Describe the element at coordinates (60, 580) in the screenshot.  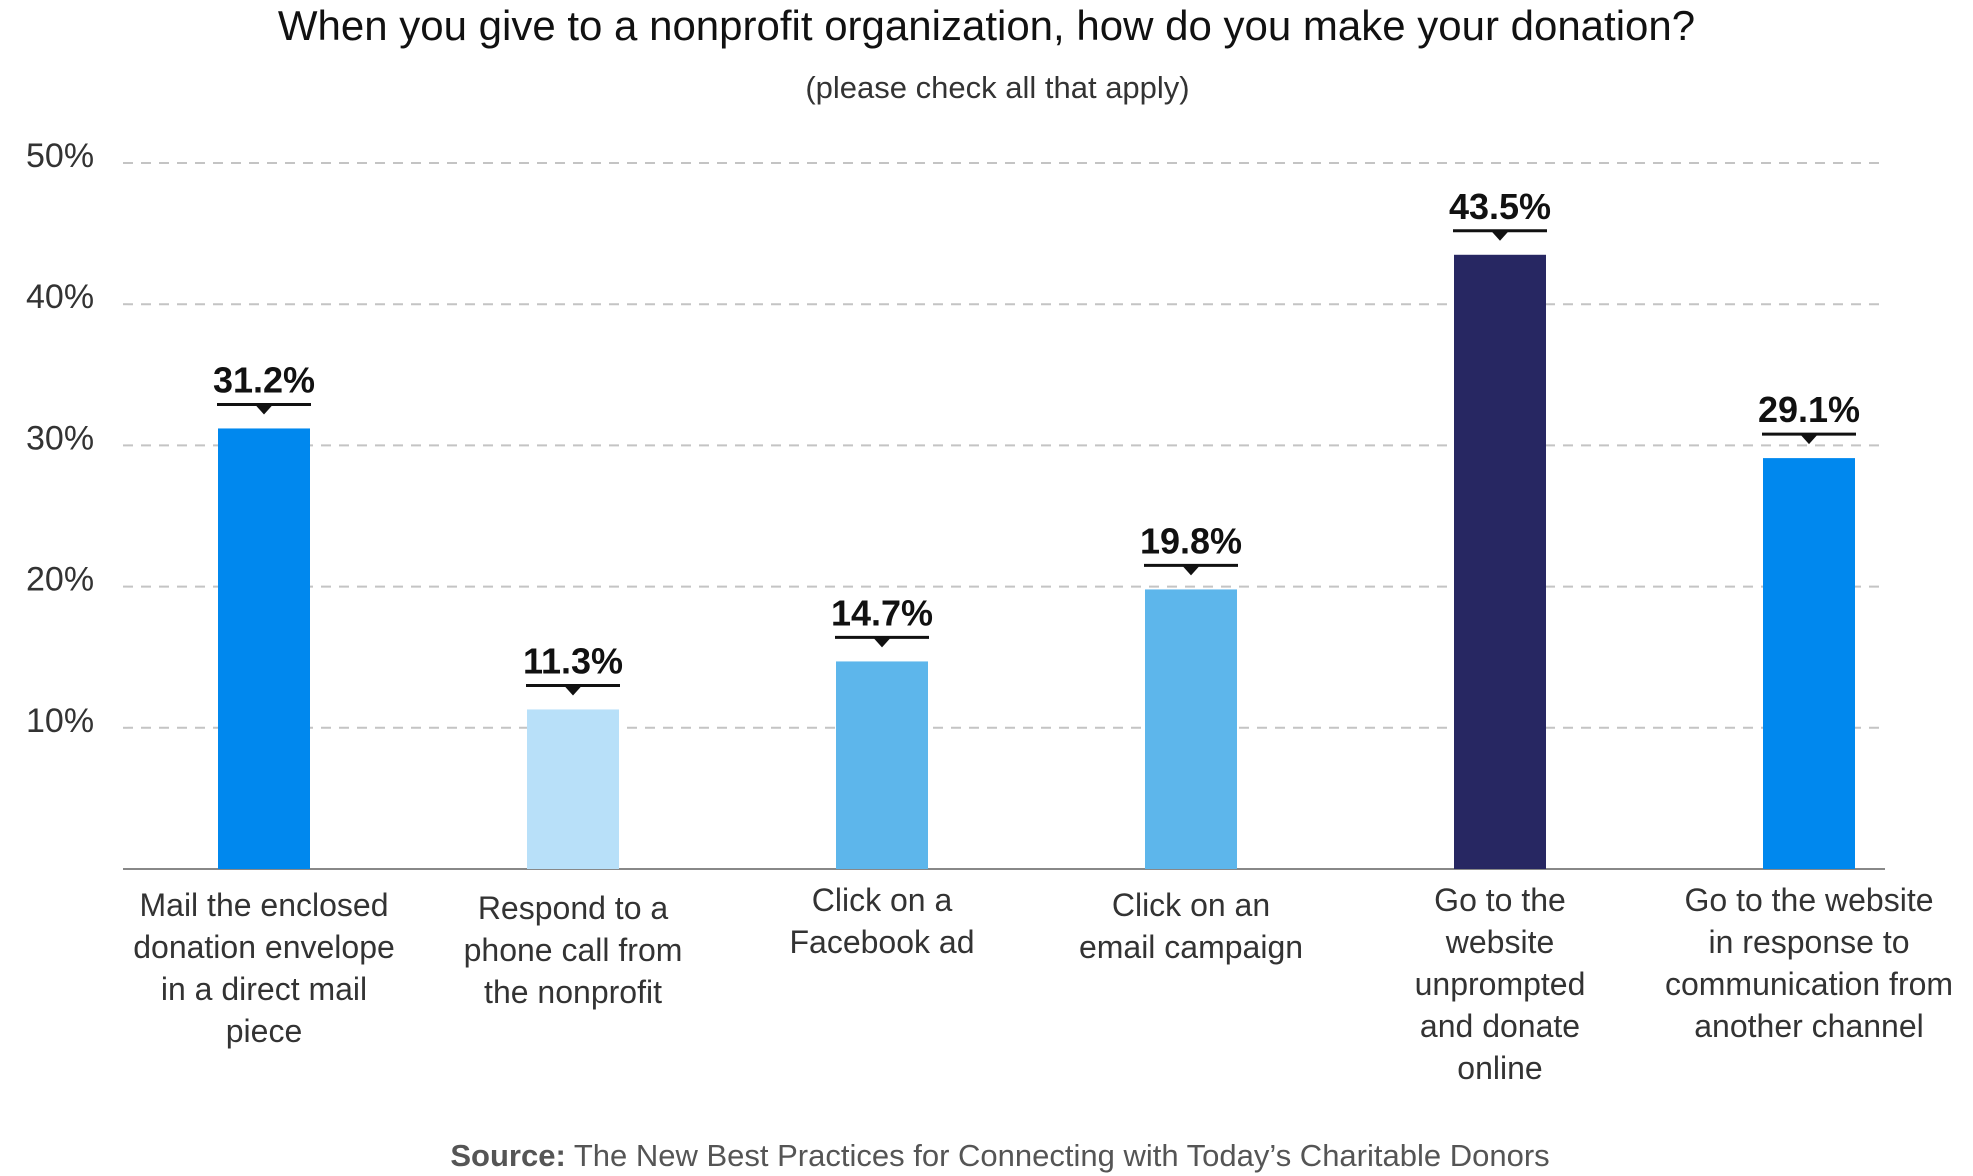
I see `y-tick-label: 20%` at that location.